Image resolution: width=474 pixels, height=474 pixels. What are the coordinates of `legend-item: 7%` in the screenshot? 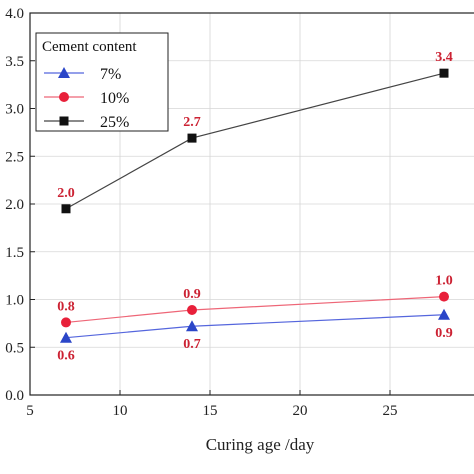 It's located at (82, 74).